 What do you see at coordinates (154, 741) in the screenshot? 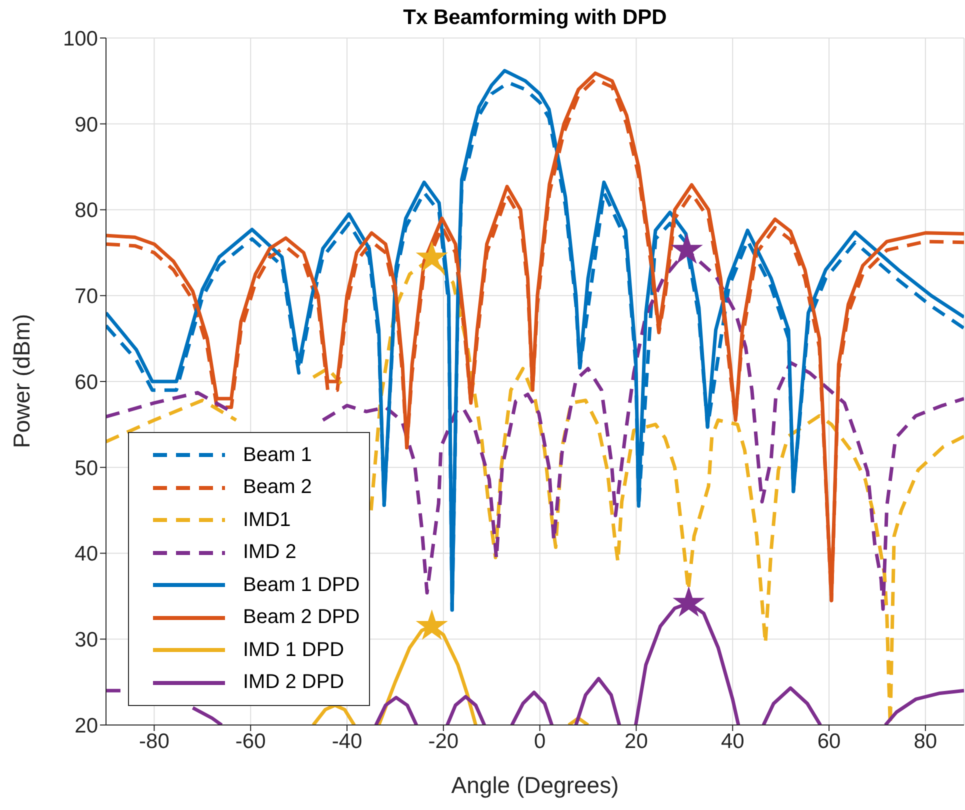
I see `x-tick-label: -80` at bounding box center [154, 741].